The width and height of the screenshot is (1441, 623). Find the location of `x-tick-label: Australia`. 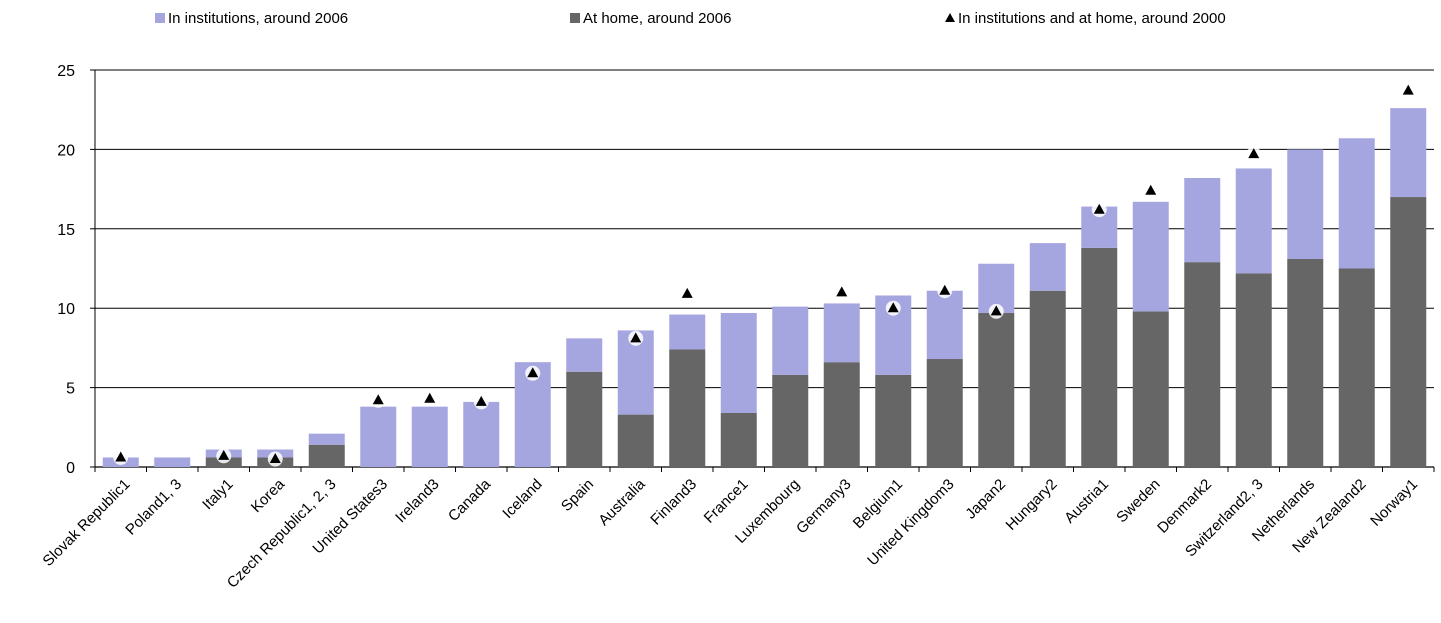

x-tick-label: Australia is located at coordinates (622, 502).